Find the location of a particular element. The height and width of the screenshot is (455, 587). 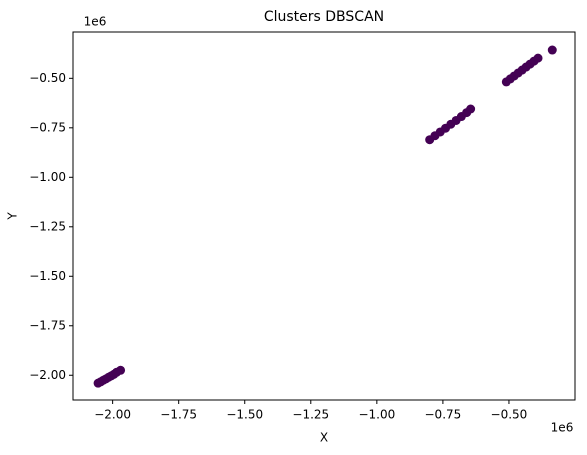

x-tick-label: −1.25 is located at coordinates (310, 415).